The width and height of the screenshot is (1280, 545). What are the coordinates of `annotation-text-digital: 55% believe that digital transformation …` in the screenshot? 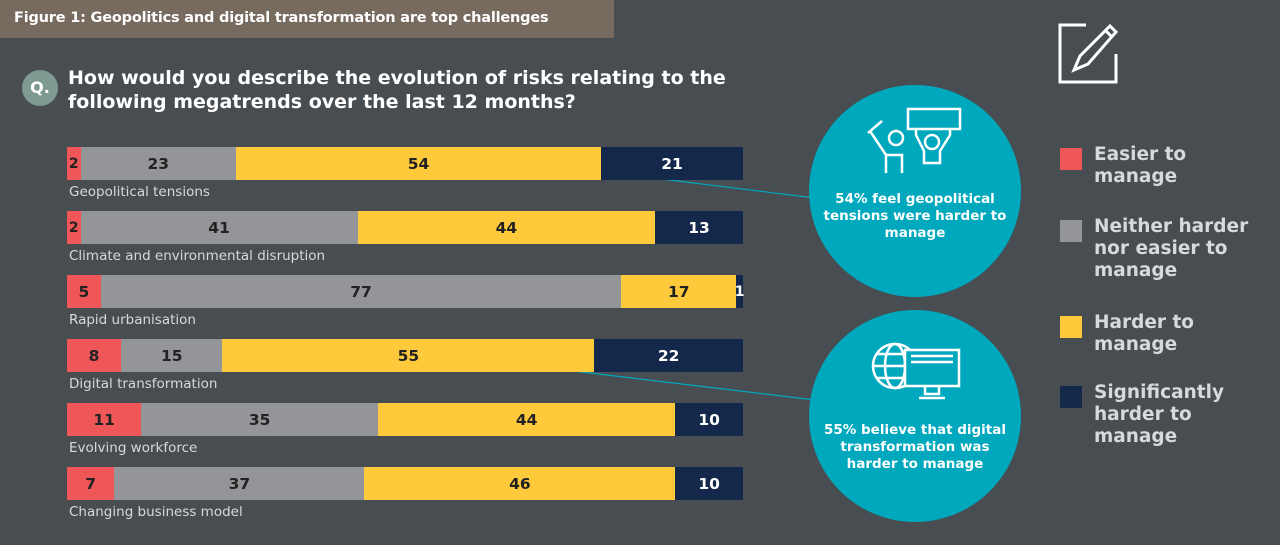 It's located at (915, 447).